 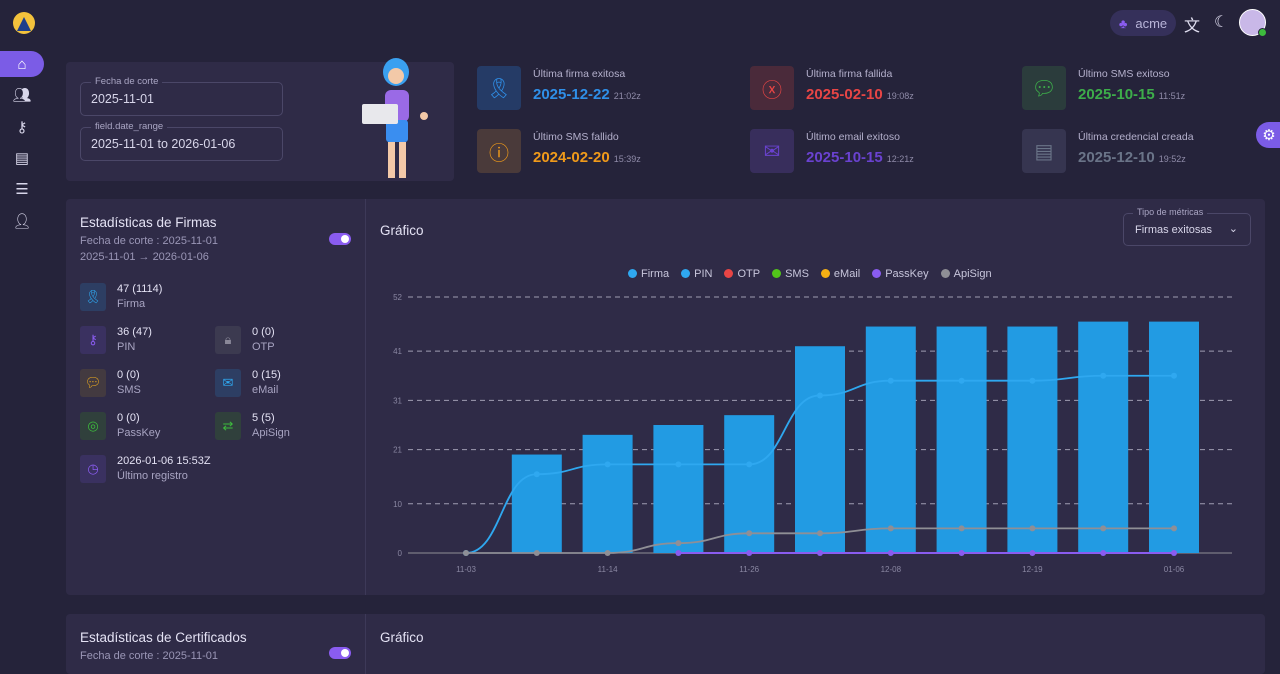 What do you see at coordinates (181, 141) in the screenshot?
I see `date-range-field: field.date_range 2025-11-01 to 2026-01-06` at bounding box center [181, 141].